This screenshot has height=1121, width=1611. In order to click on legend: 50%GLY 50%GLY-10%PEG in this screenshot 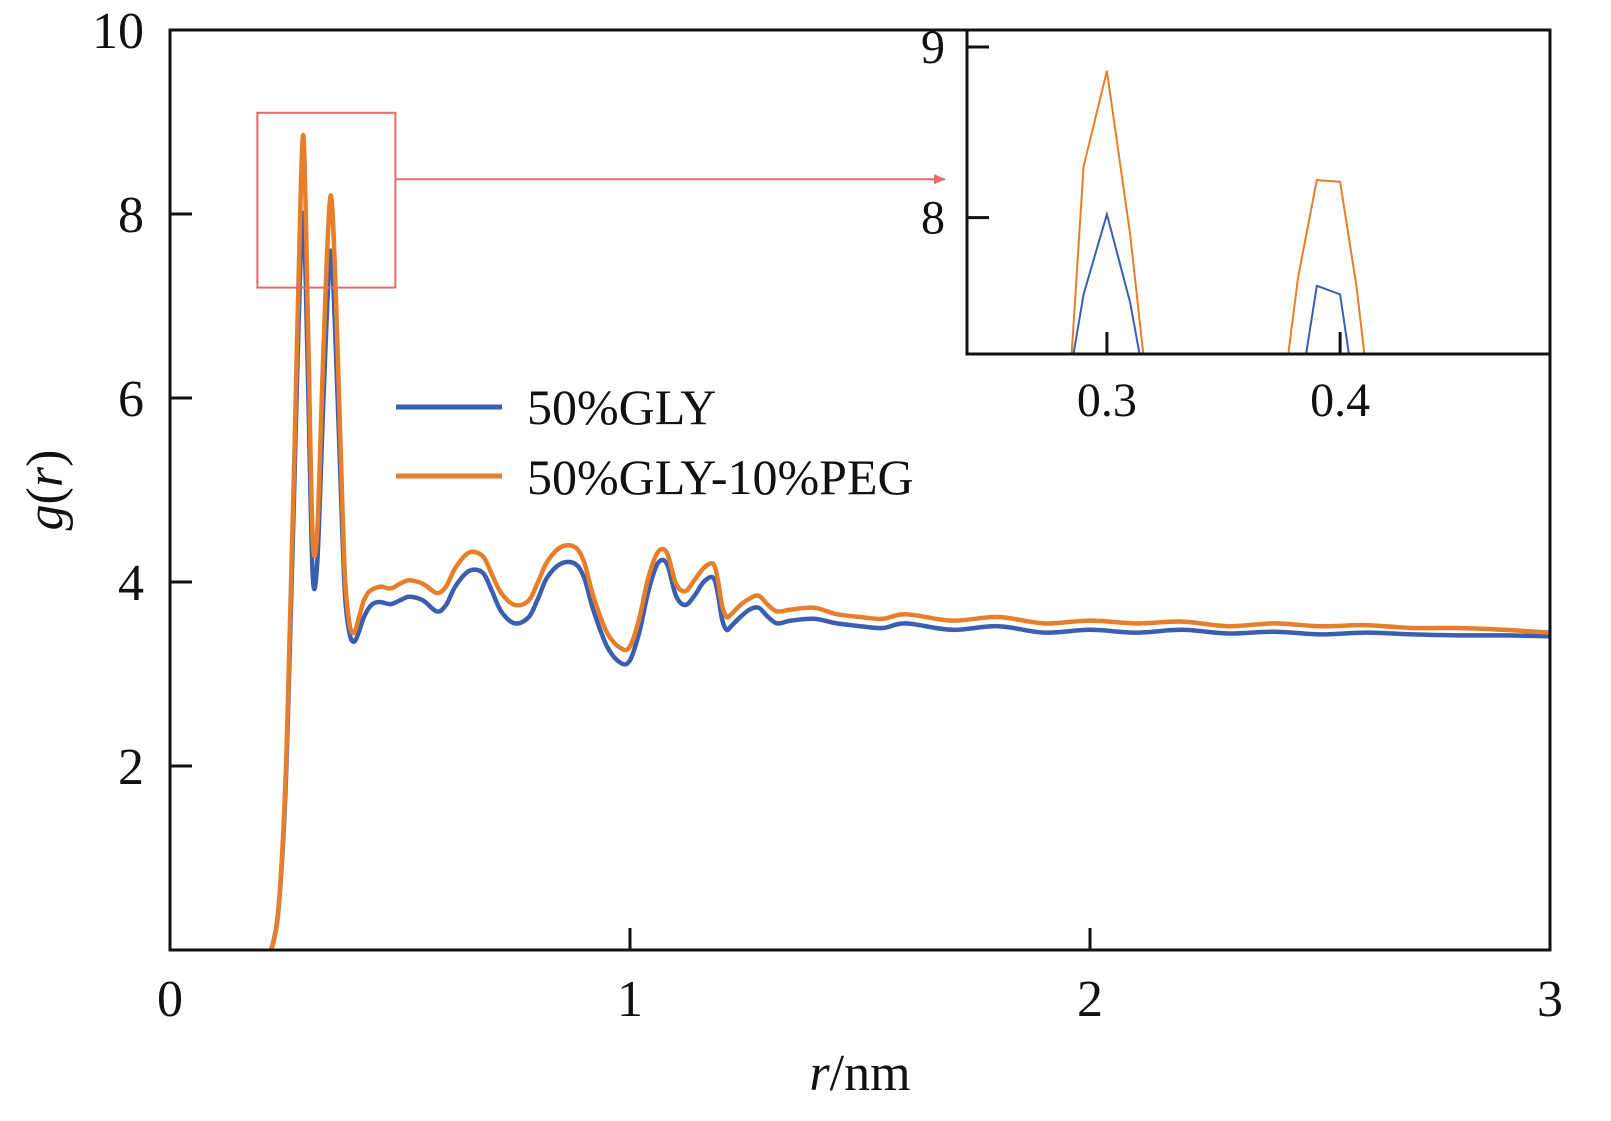, I will do `click(655, 442)`.